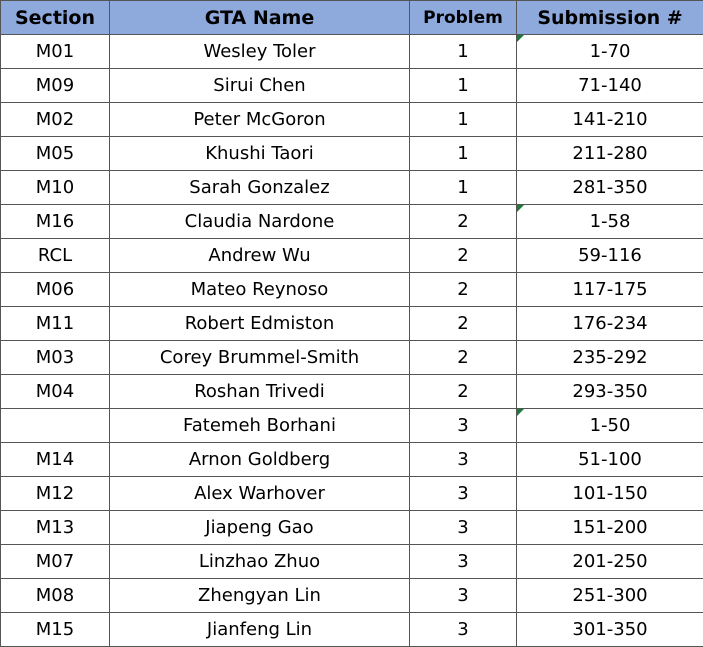 Image resolution: width=703 pixels, height=647 pixels. I want to click on problem-header: Problem, so click(463, 17).